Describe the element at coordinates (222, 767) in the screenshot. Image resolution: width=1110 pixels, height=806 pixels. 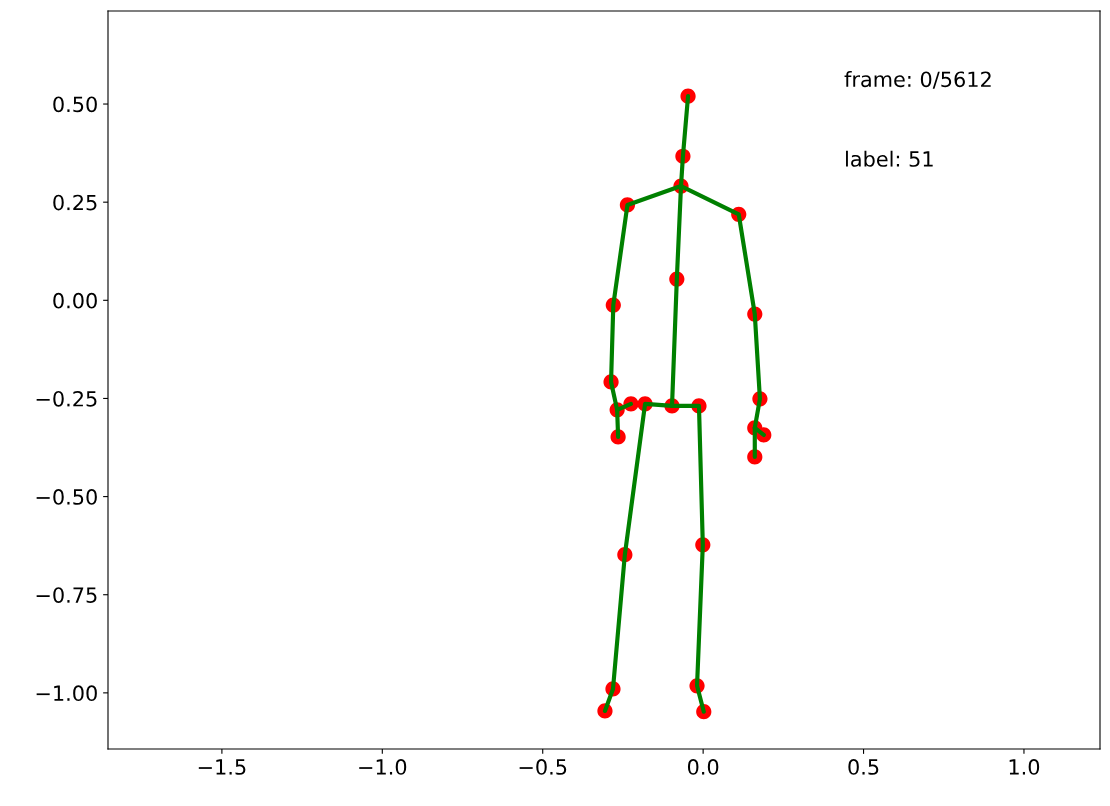
I see `x-tick-label: −1.5` at that location.